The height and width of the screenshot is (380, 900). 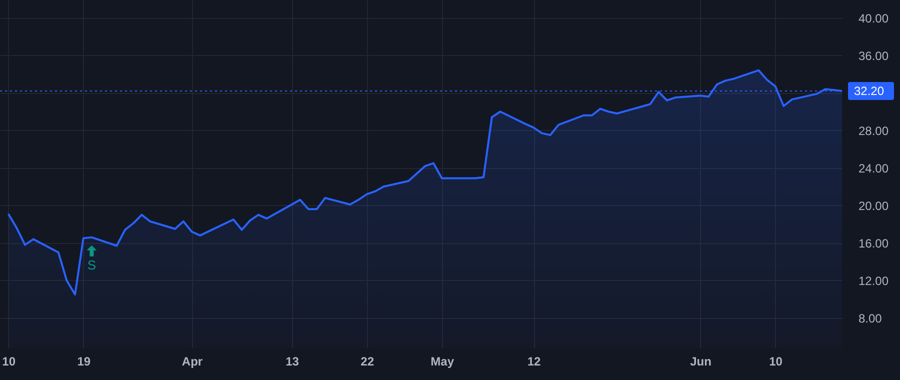 I want to click on x-tick-label: 12, so click(x=534, y=361).